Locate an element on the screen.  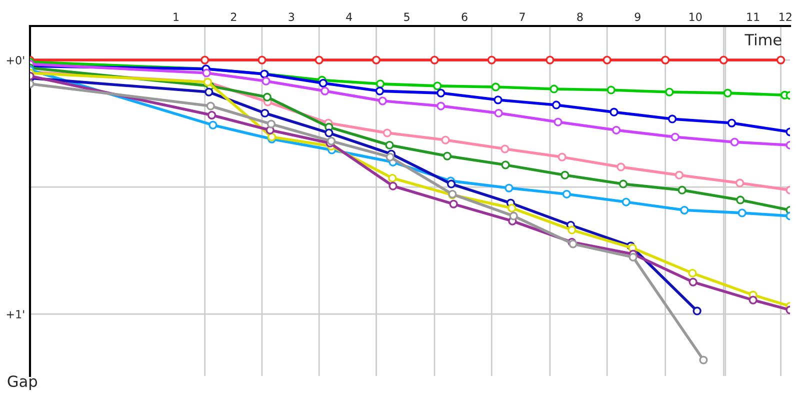
x-tick-label: 10 is located at coordinates (696, 17).